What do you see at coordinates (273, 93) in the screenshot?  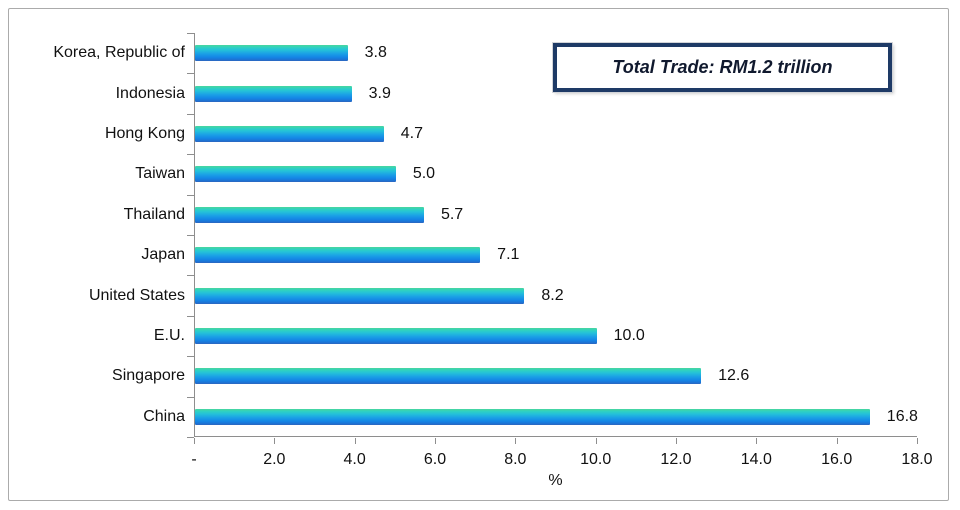 I see `bar-indonesia` at bounding box center [273, 93].